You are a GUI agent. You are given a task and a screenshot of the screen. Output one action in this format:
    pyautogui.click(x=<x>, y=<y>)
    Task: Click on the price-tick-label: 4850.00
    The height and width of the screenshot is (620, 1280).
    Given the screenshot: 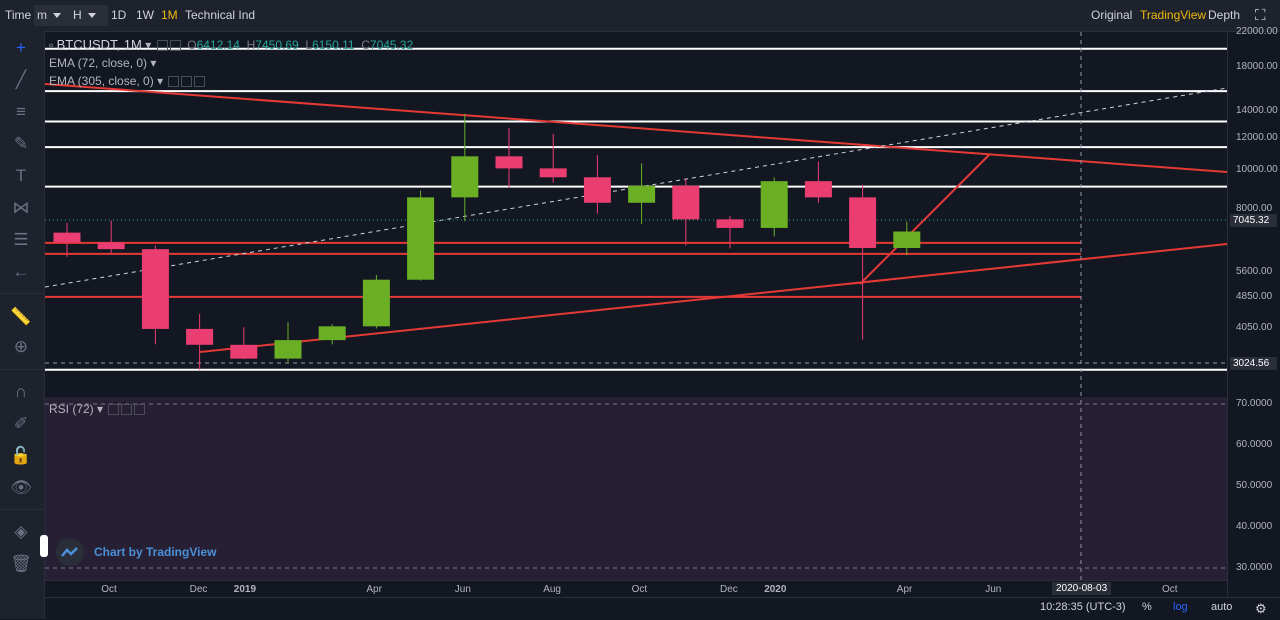 What is the action you would take?
    pyautogui.click(x=1254, y=296)
    